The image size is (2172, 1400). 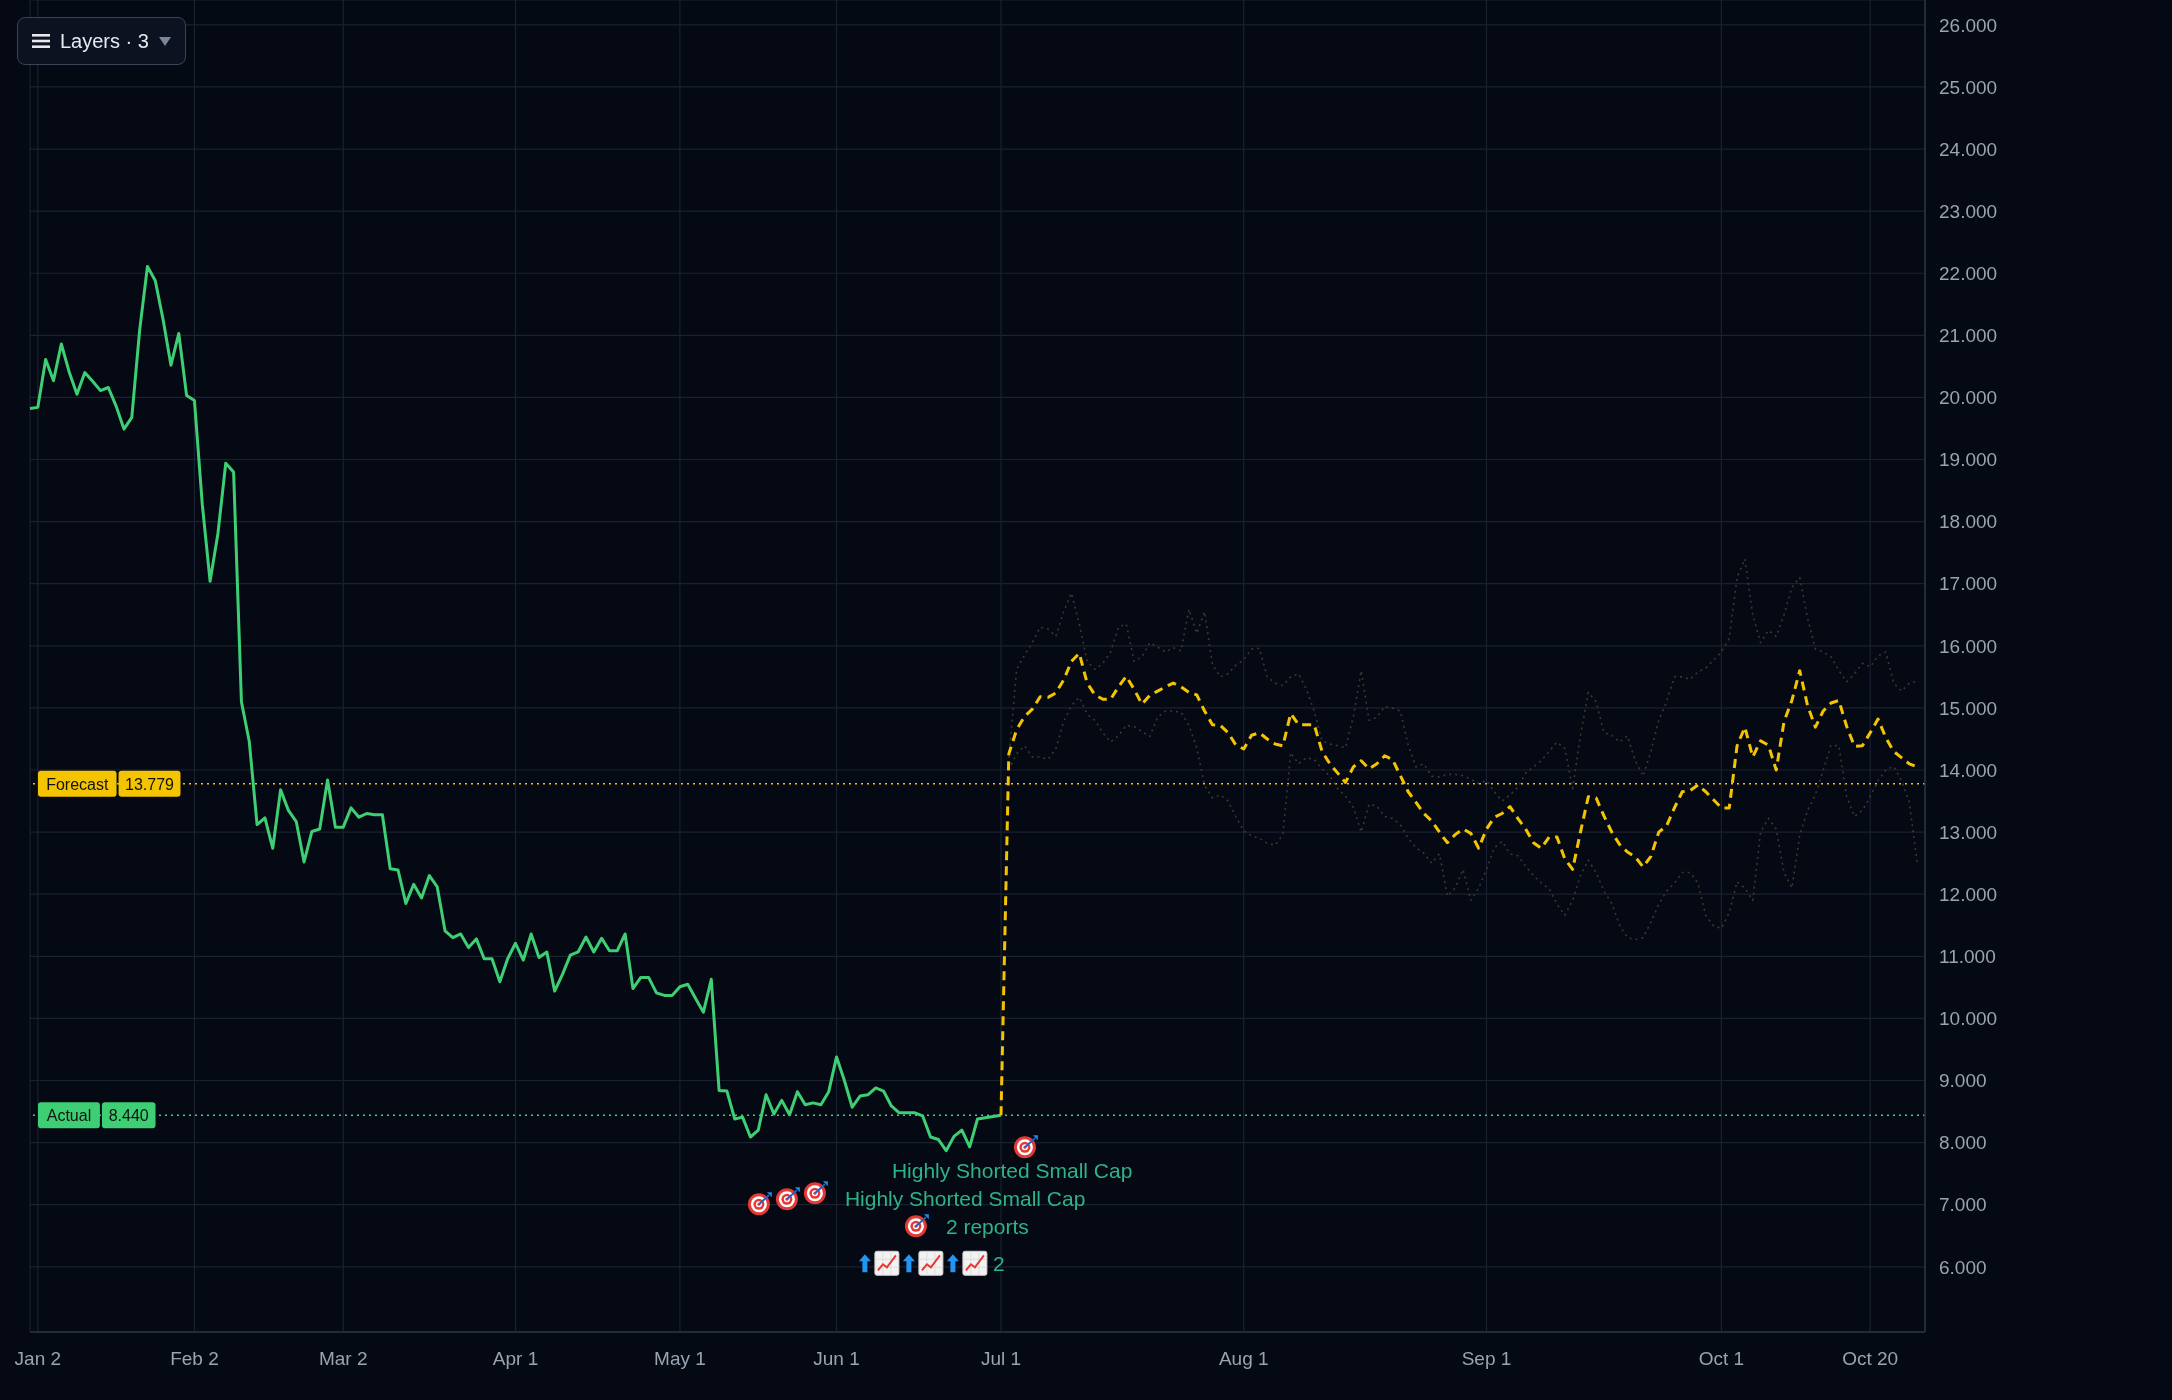 What do you see at coordinates (1968, 460) in the screenshot?
I see `y-tick-label: 19.000` at bounding box center [1968, 460].